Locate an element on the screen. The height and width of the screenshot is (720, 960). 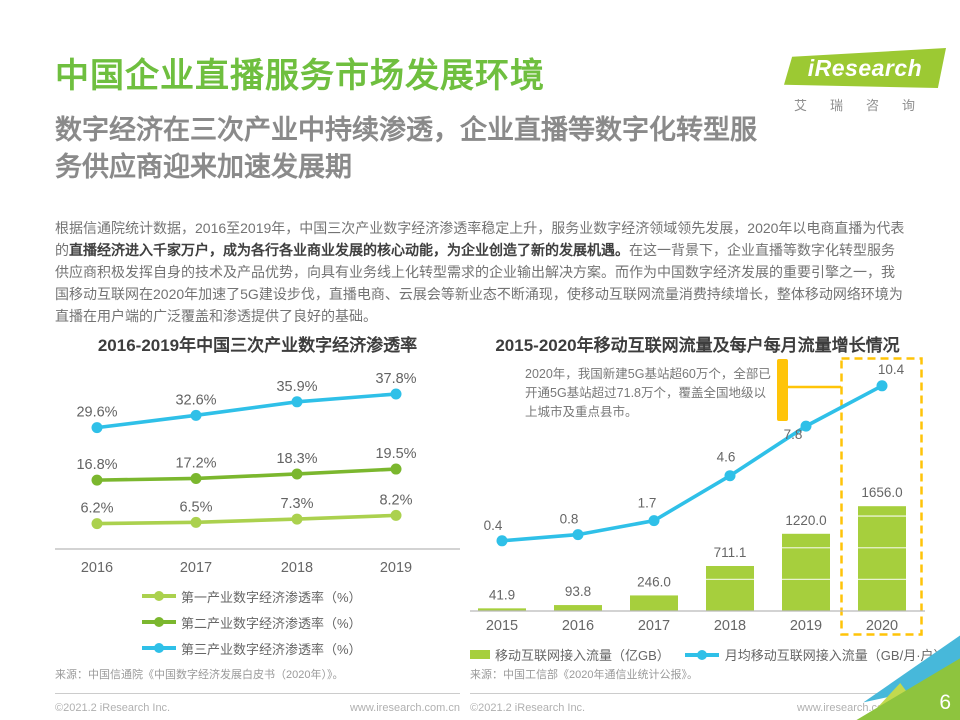
page-title: 中国企业直播服务市场发展环境 is located at coordinates (300, 76).